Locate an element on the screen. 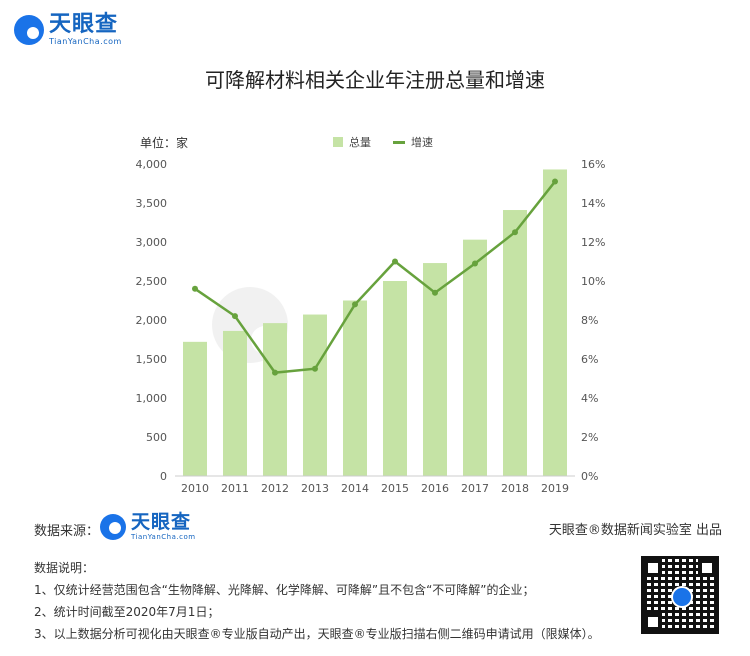 Image resolution: width=750 pixels, height=656 pixels. growth-point-2014 is located at coordinates (355, 304).